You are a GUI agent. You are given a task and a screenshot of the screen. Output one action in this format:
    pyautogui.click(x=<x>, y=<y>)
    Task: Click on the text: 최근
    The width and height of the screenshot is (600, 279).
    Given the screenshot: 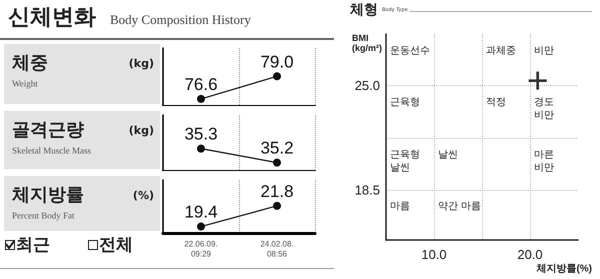 What is the action you would take?
    pyautogui.click(x=33, y=245)
    